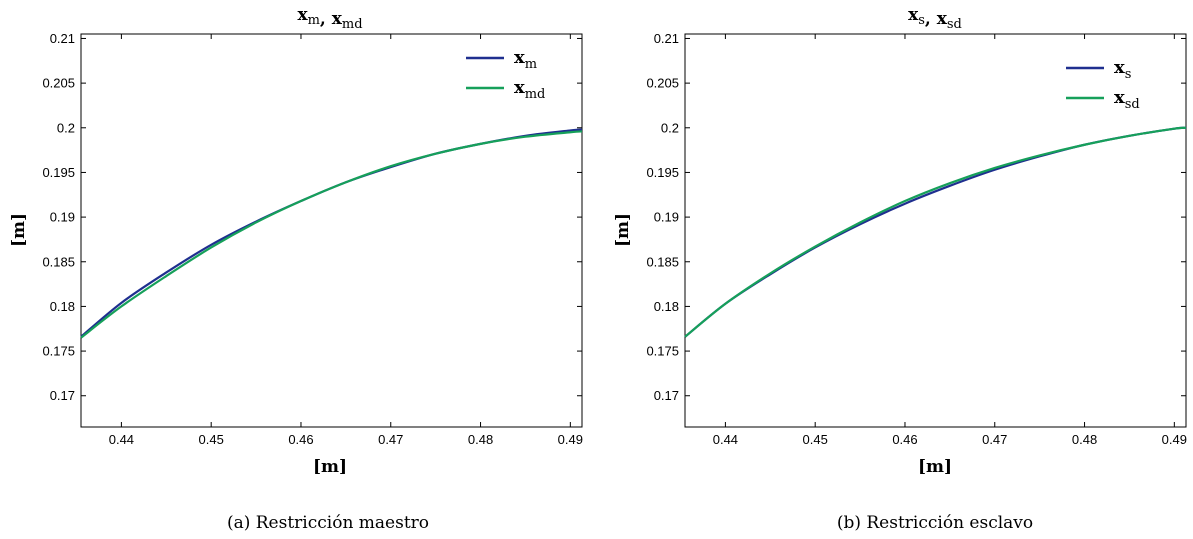 The image size is (1193, 539). Describe the element at coordinates (935, 523) in the screenshot. I see `figure-caption: (b) Restricción esclavo` at that location.